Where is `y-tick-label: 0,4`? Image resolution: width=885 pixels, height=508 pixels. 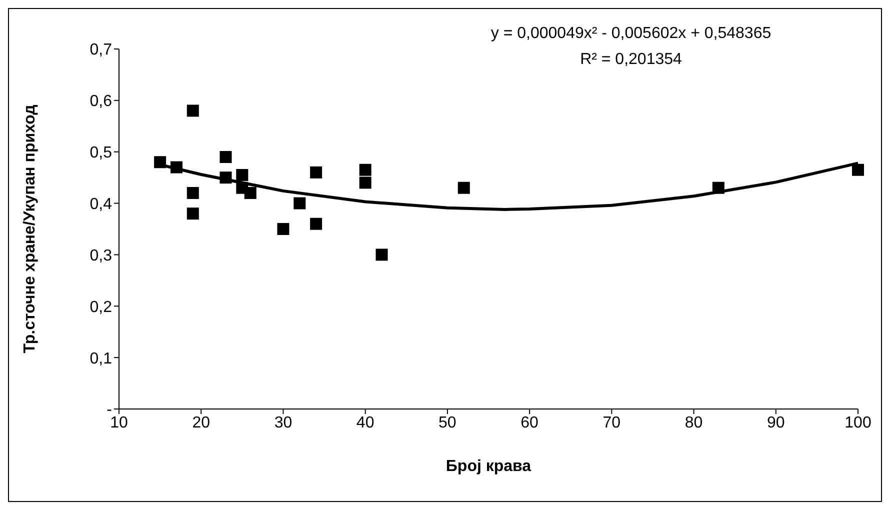
y-tick-label: 0,4 is located at coordinates (101, 204).